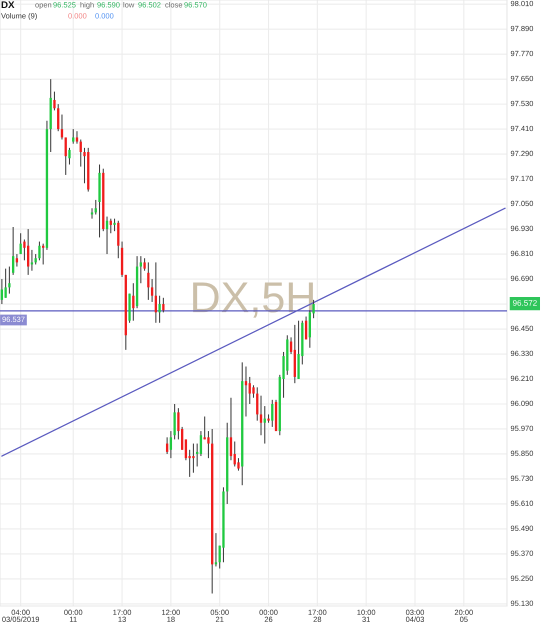  What do you see at coordinates (8, 4) in the screenshot?
I see `chart-title: DX` at bounding box center [8, 4].